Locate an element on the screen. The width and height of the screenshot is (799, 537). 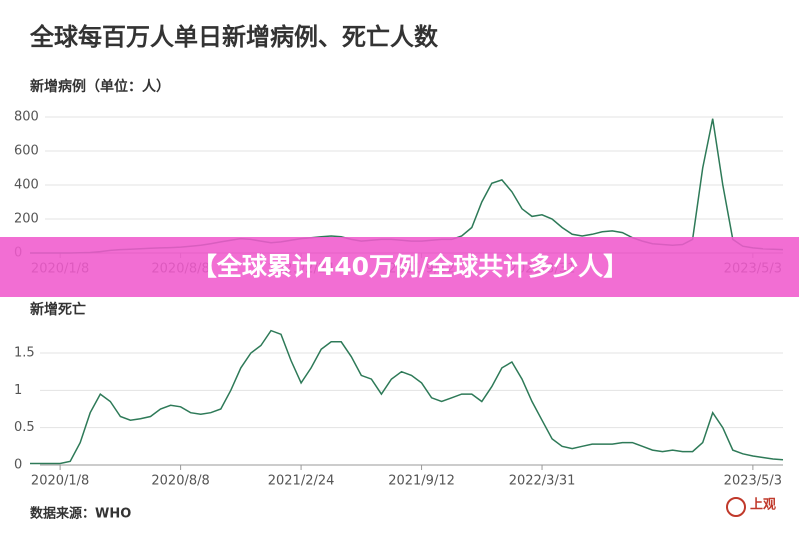
source: 数据来源：WHO is located at coordinates (80, 514).